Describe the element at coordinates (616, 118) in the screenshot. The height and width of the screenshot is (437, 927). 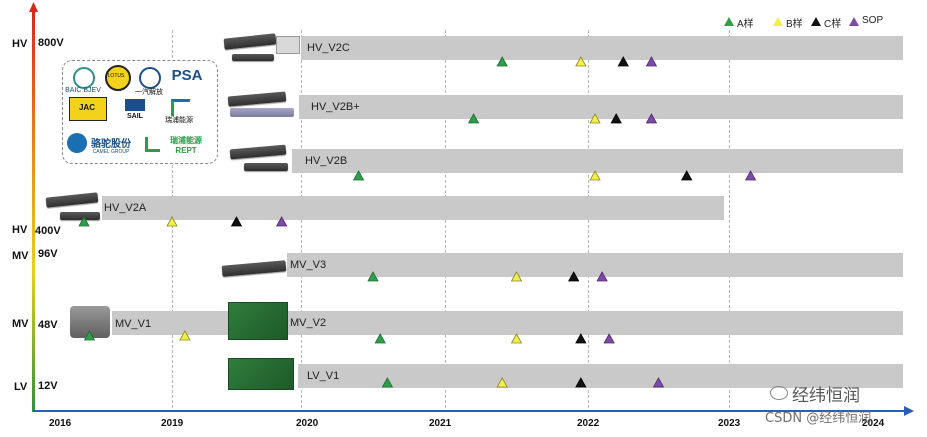
I see `milestone-hv-v2b--c` at that location.